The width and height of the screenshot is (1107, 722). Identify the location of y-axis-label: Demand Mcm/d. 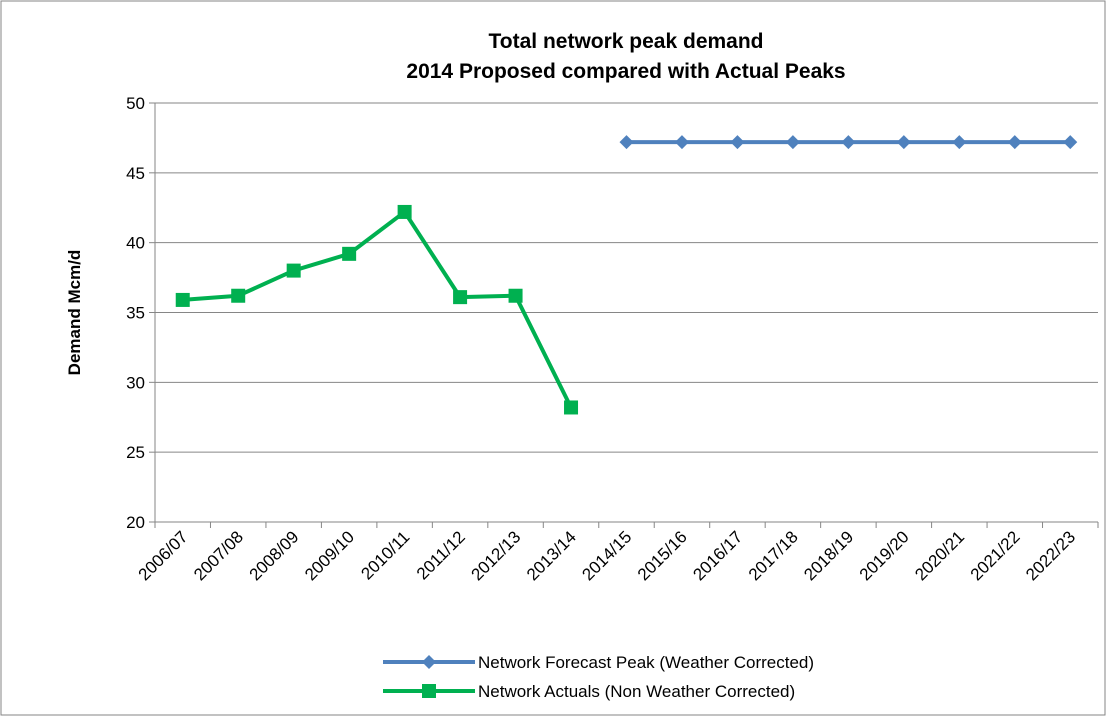
(74, 313).